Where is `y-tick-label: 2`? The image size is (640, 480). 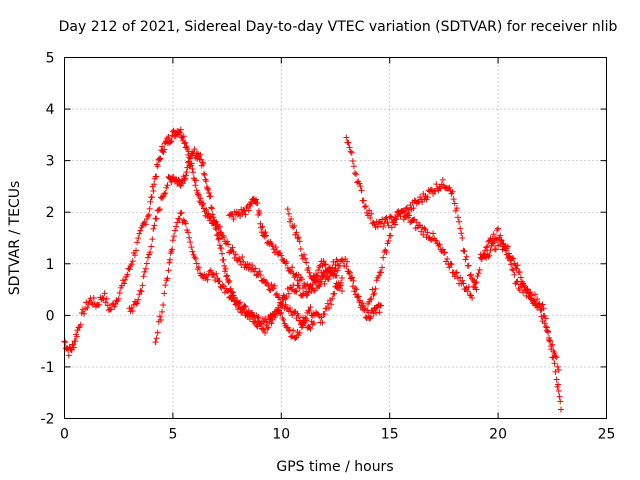 y-tick-label: 2 is located at coordinates (50, 213).